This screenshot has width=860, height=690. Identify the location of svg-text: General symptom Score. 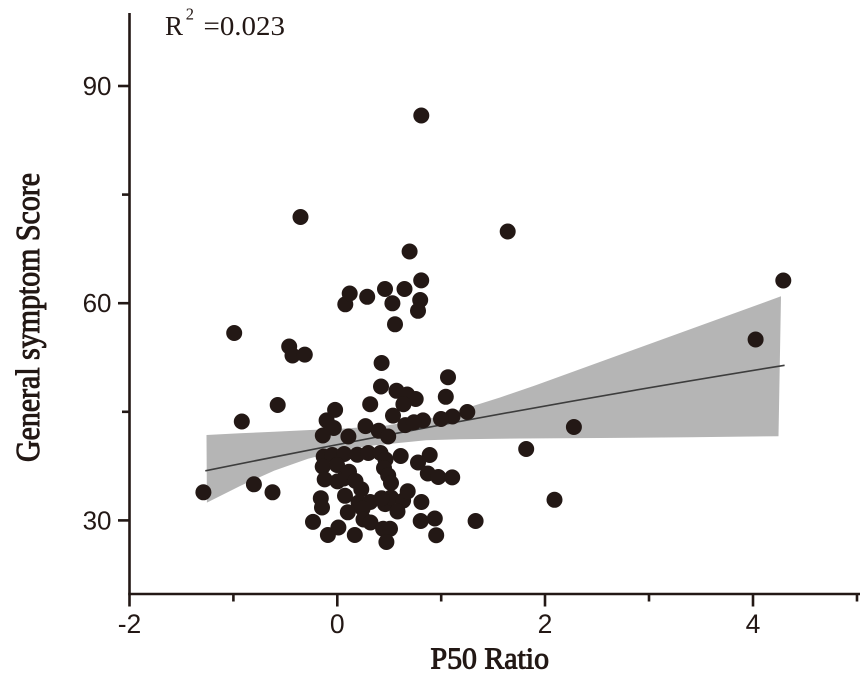
(28, 317).